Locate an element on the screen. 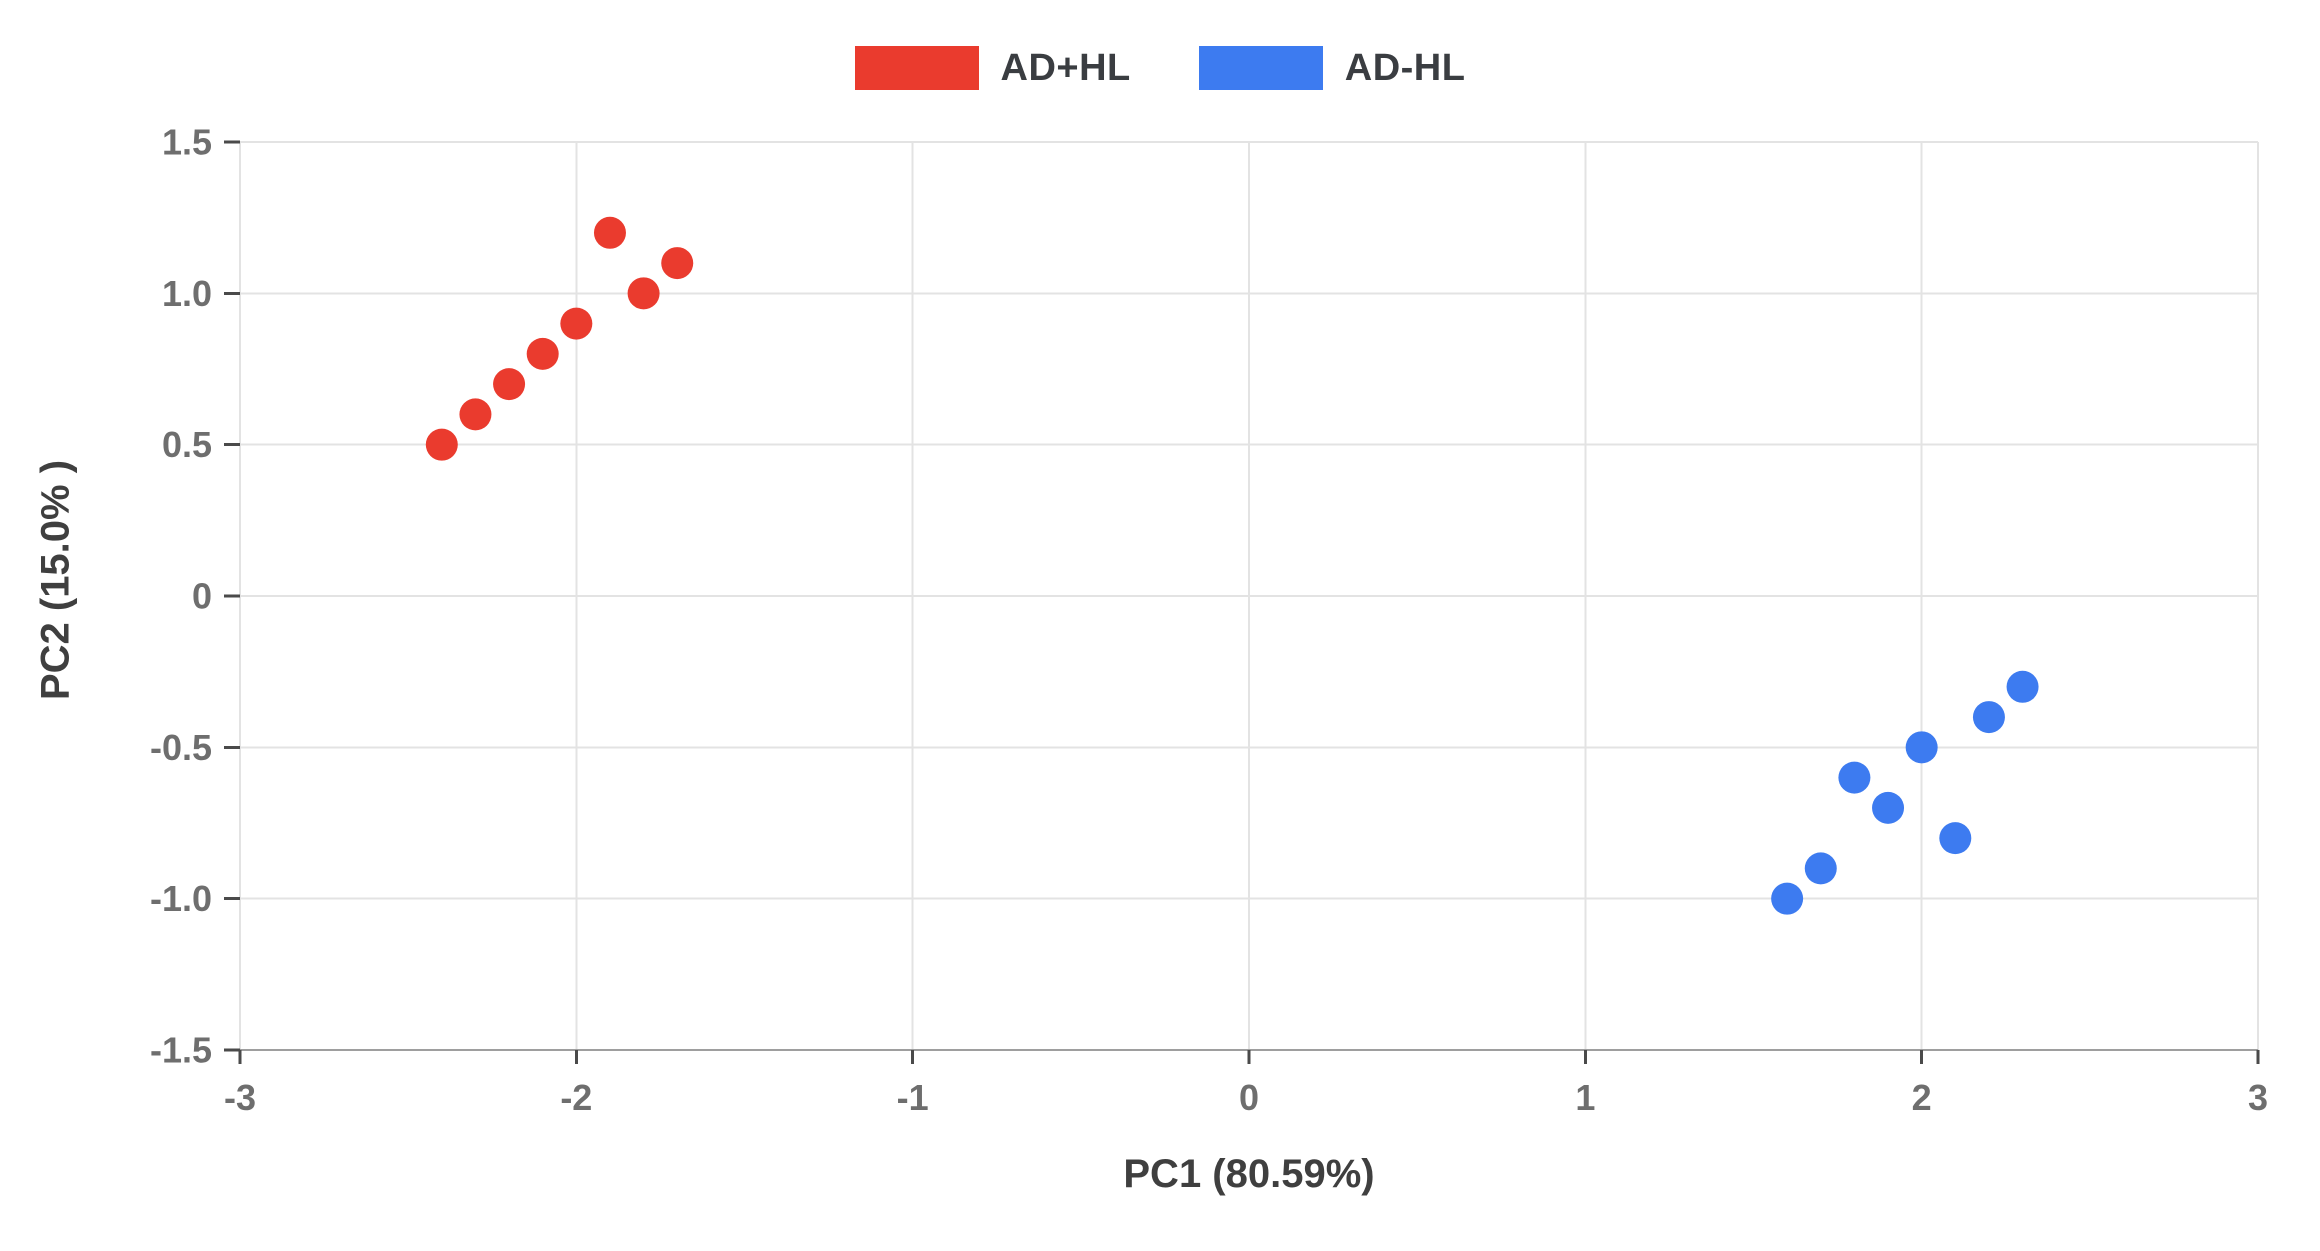 Image resolution: width=2320 pixels, height=1251 pixels. x-axis-title: PC1 (80.59%) is located at coordinates (1249, 1174).